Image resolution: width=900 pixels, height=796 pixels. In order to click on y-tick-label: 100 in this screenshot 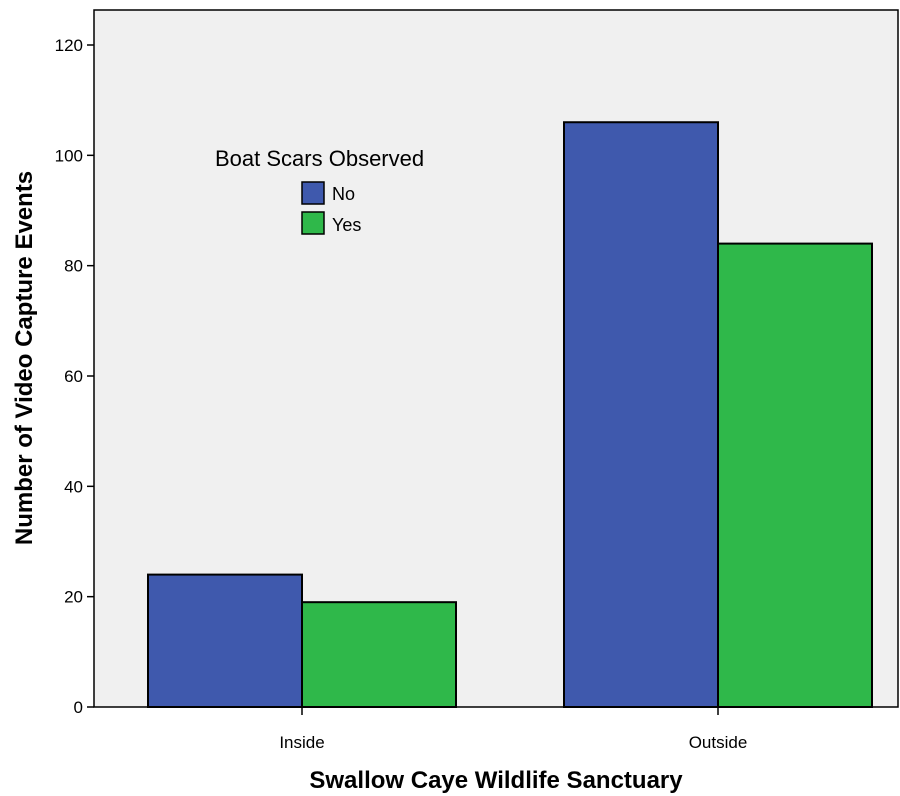, I will do `click(69, 155)`.